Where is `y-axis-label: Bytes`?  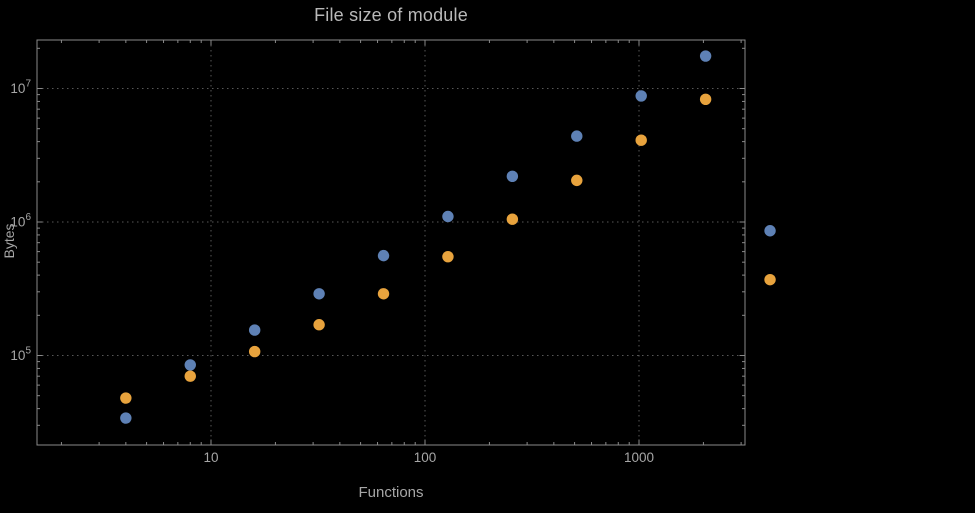
y-axis-label: Bytes is located at coordinates (9, 241).